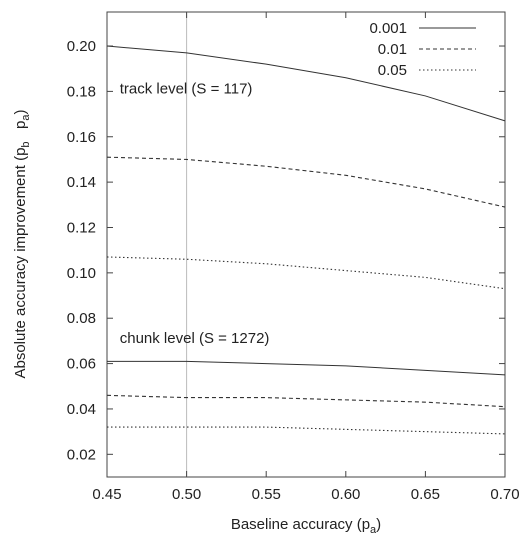  Describe the element at coordinates (266, 494) in the screenshot. I see `x-tick-label: 0.55` at that location.